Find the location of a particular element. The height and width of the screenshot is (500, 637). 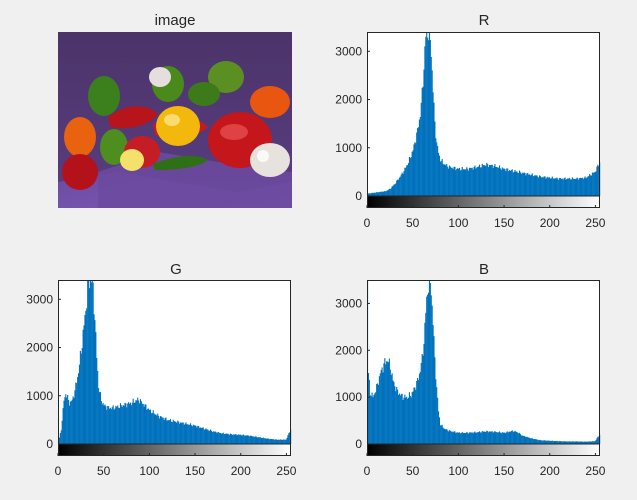

r-ytick-label: 1000 is located at coordinates (348, 148).